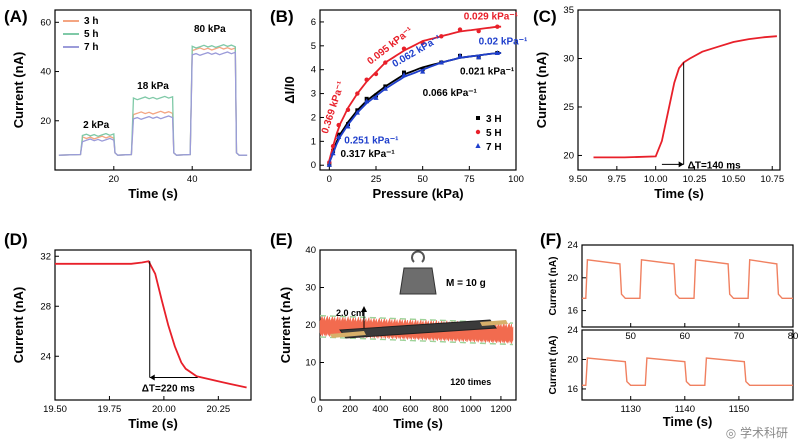 This screenshot has height=445, width=800. I want to click on plot-frame-A, so click(153, 90).